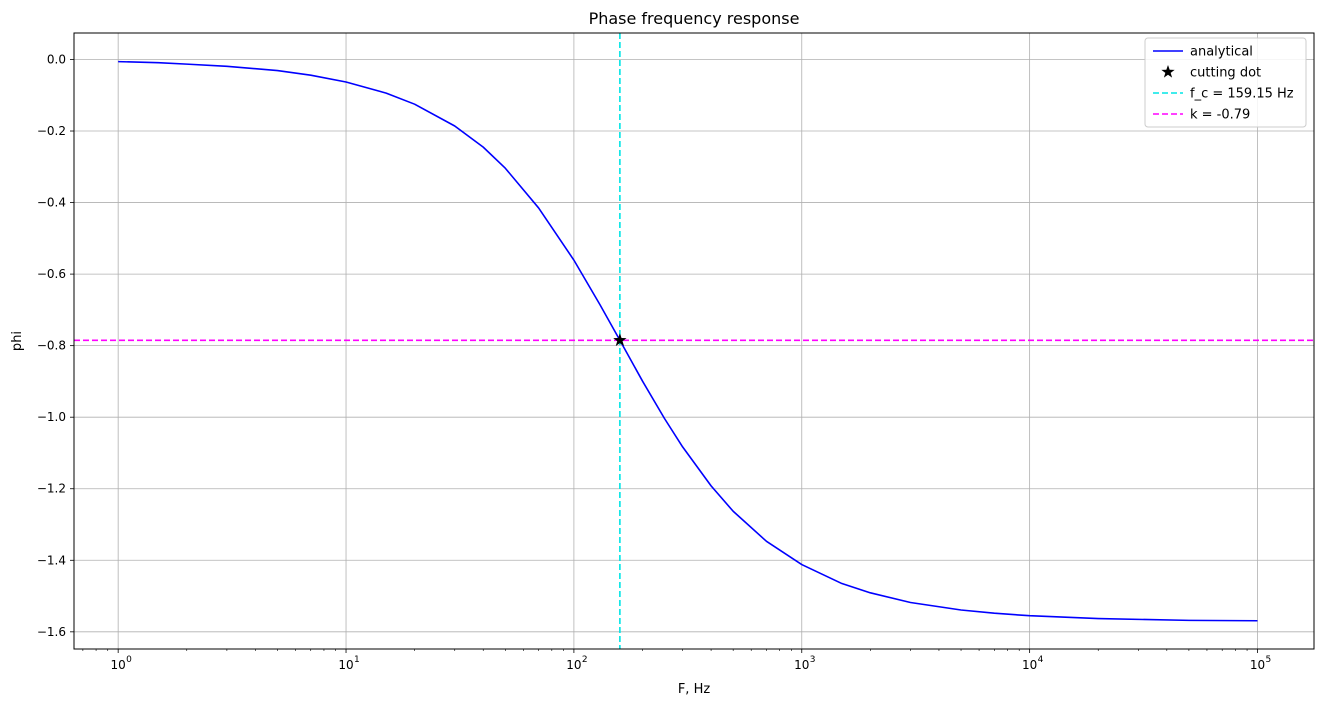 The width and height of the screenshot is (1323, 706). I want to click on y-tick-label: −0.2, so click(51, 131).